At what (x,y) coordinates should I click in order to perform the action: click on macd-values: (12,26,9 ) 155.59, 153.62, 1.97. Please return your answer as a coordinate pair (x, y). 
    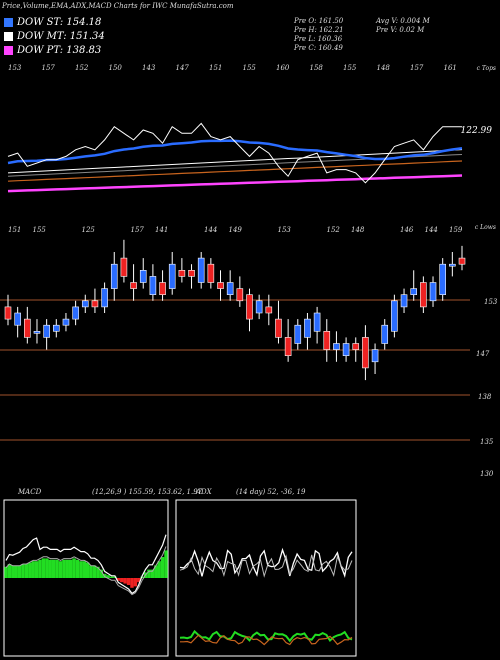
    Looking at the image, I should click on (147, 492).